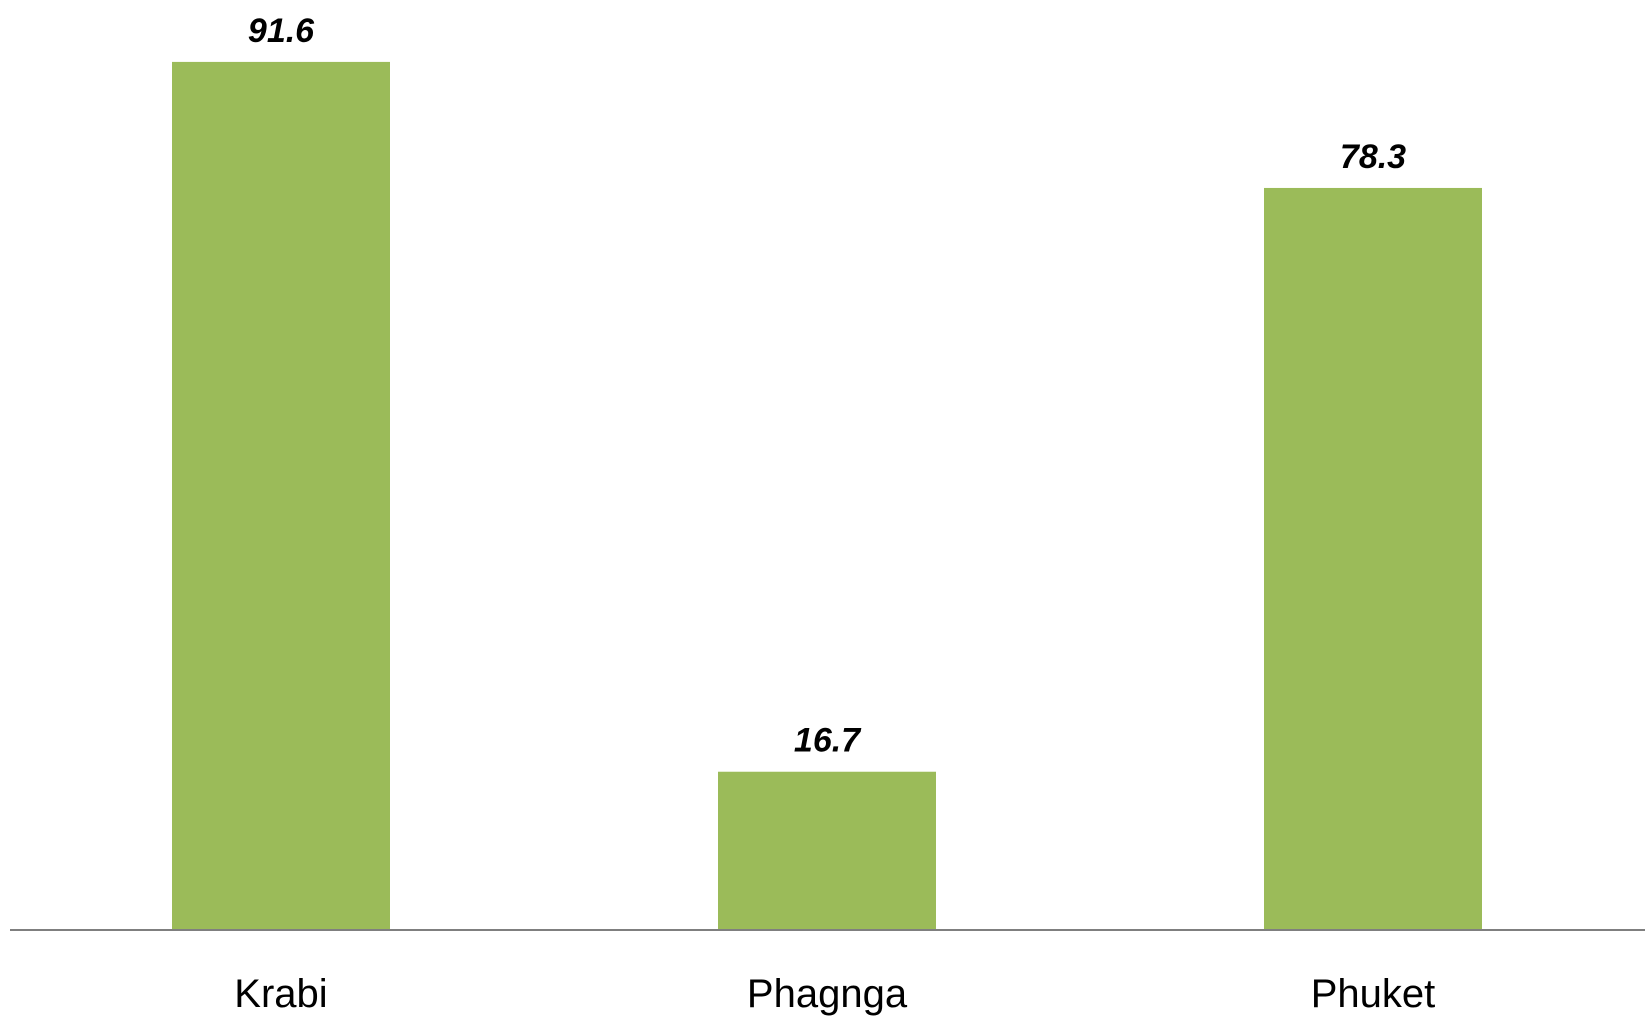 The width and height of the screenshot is (1647, 1017). Describe the element at coordinates (827, 994) in the screenshot. I see `x-tick-label-phagnga: Phagnga` at that location.